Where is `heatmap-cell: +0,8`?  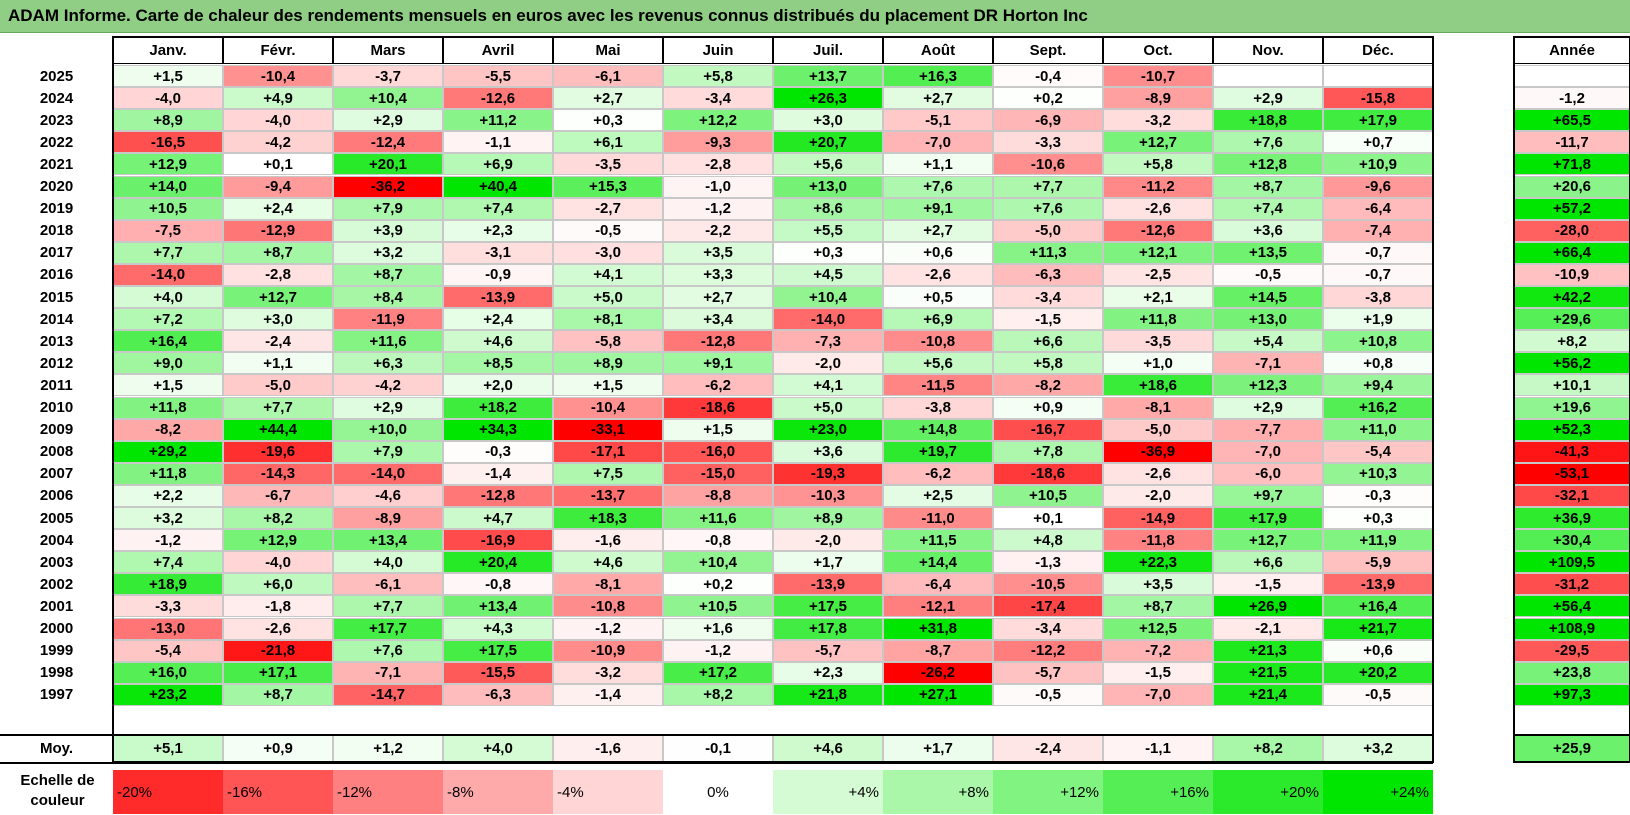 heatmap-cell: +0,8 is located at coordinates (1378, 363).